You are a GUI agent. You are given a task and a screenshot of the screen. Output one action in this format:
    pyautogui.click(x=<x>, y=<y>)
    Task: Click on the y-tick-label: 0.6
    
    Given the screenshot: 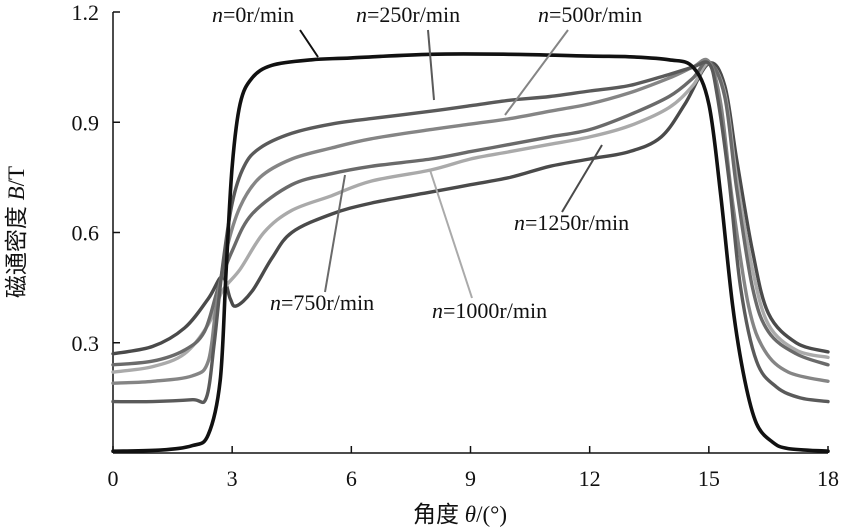 What is the action you would take?
    pyautogui.click(x=86, y=233)
    